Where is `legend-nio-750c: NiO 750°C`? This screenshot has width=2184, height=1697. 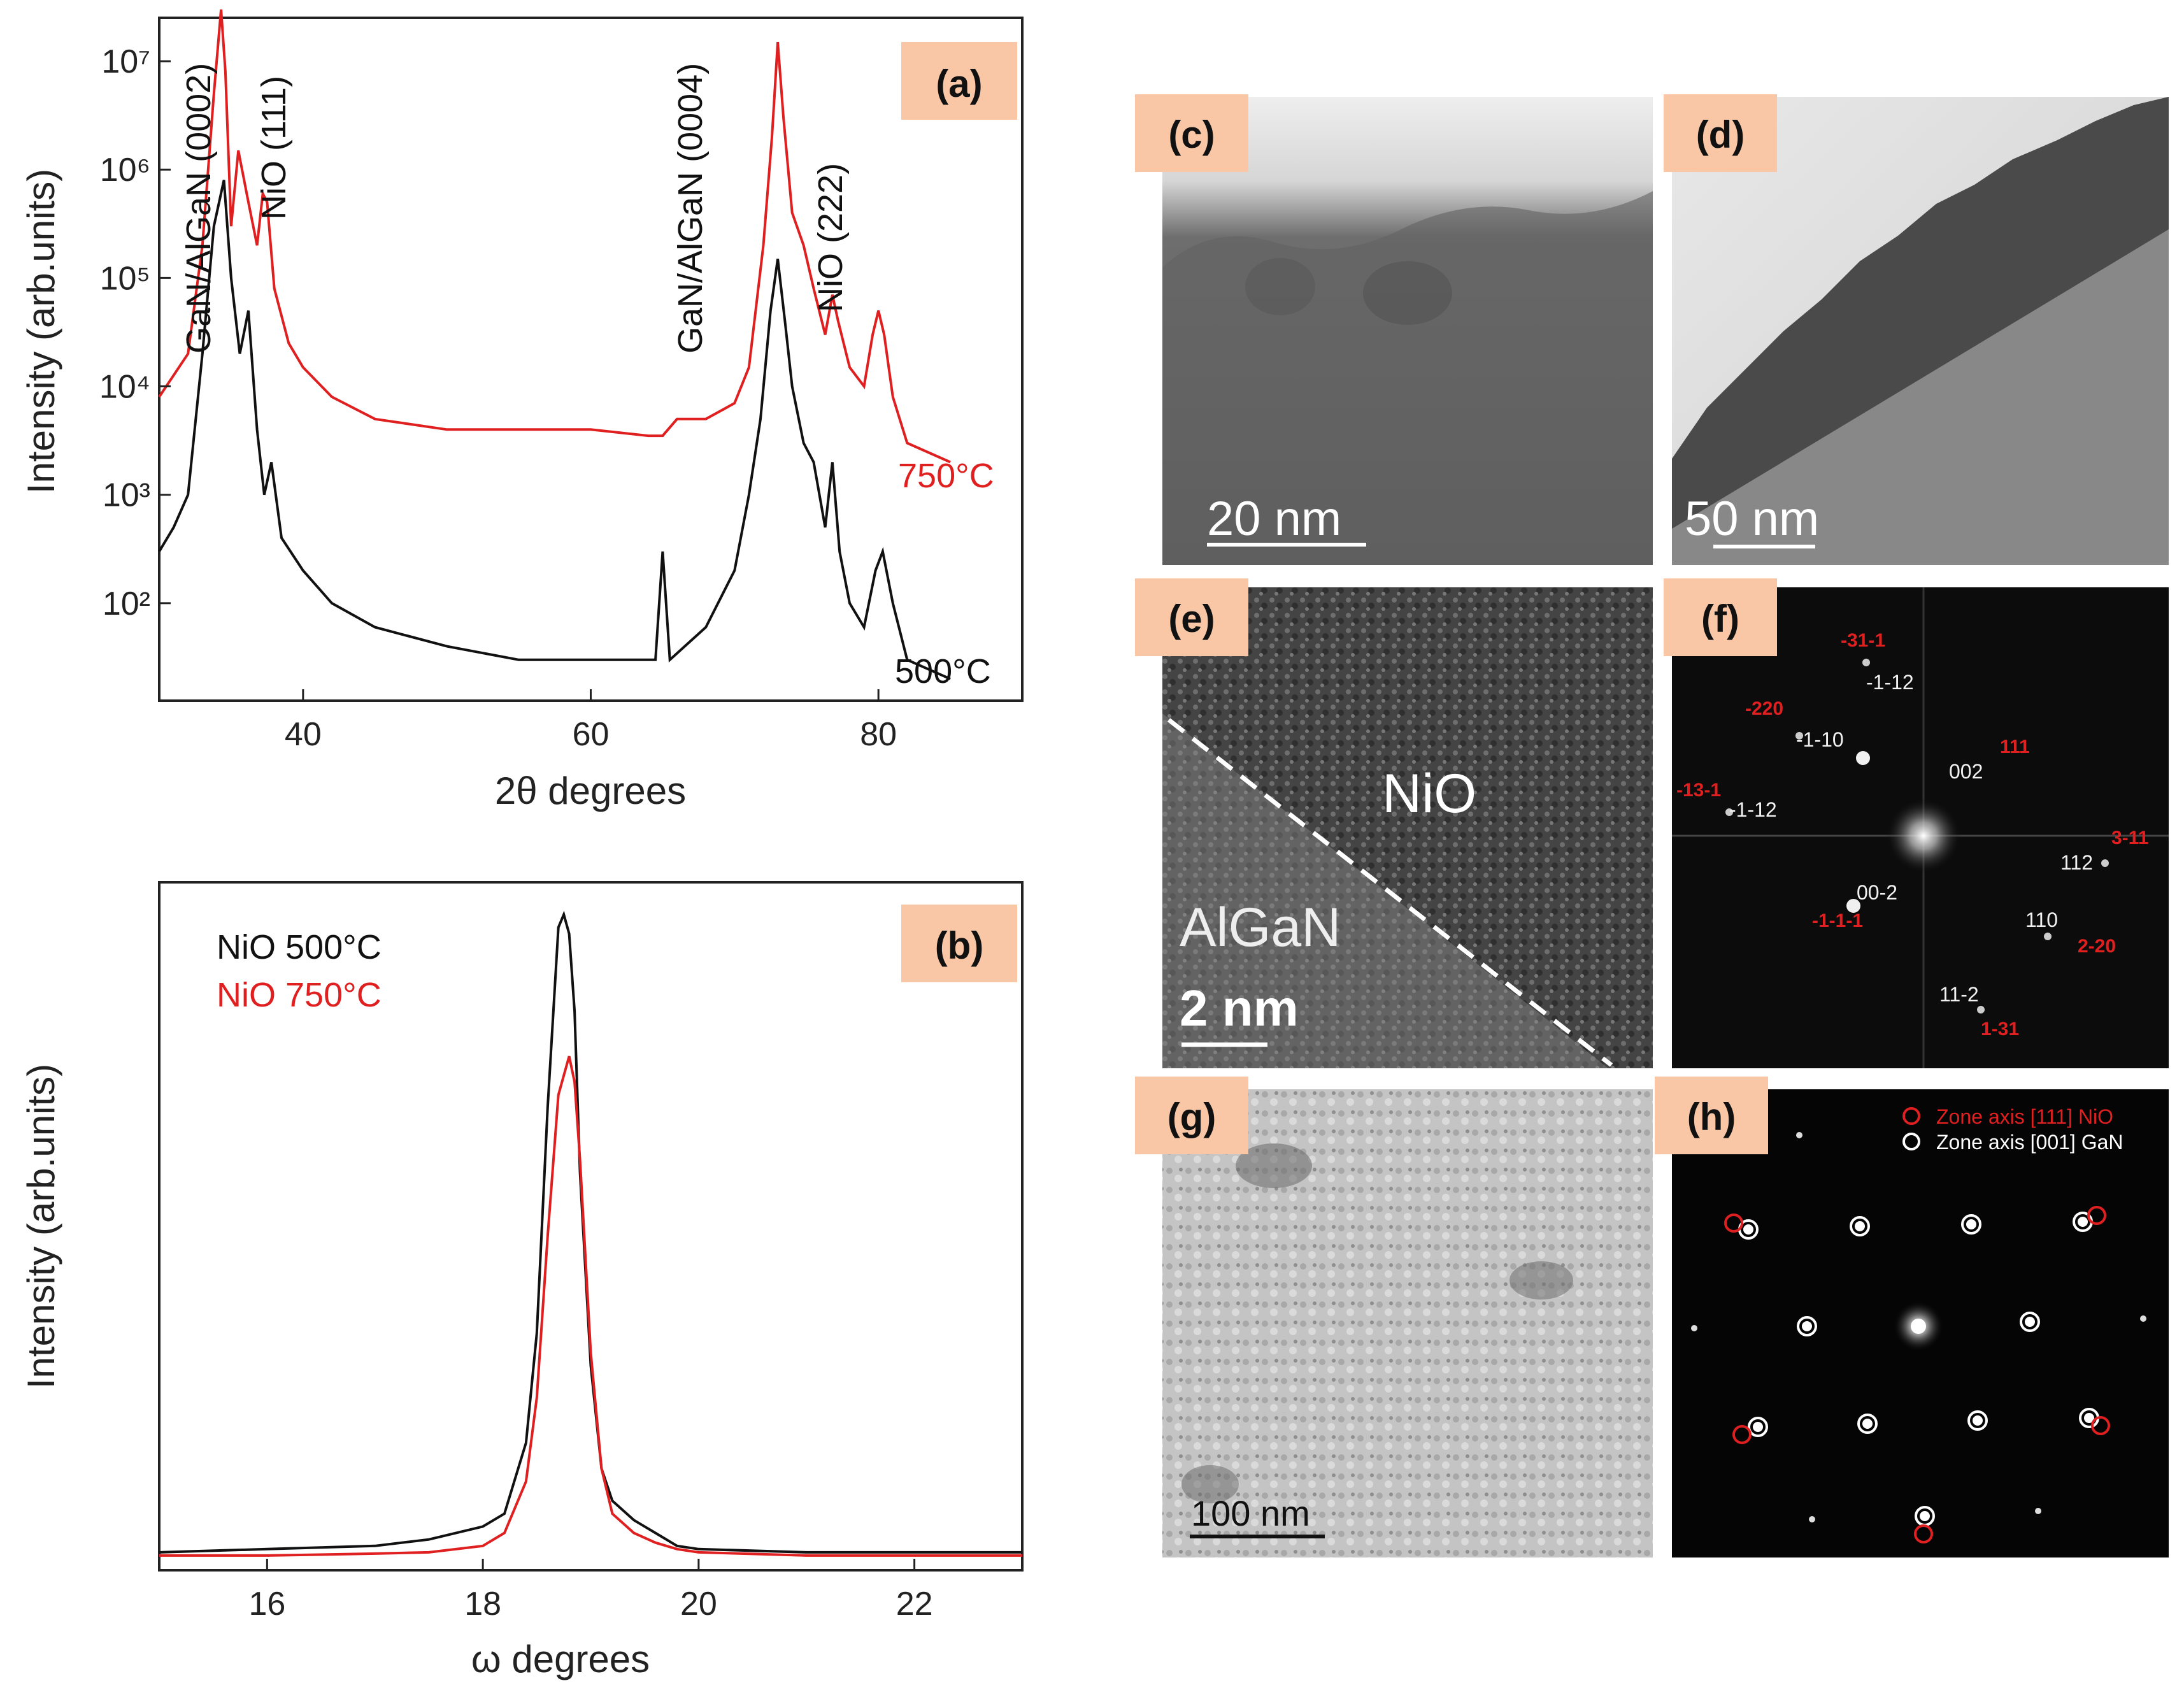
legend-nio-750c: NiO 750°C is located at coordinates (299, 995).